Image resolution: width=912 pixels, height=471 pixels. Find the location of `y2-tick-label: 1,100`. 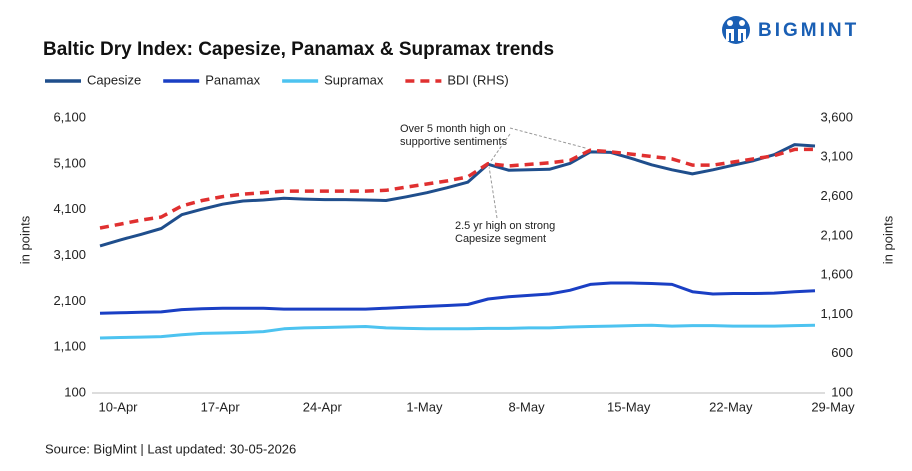

y2-tick-label: 1,100 is located at coordinates (836, 313).